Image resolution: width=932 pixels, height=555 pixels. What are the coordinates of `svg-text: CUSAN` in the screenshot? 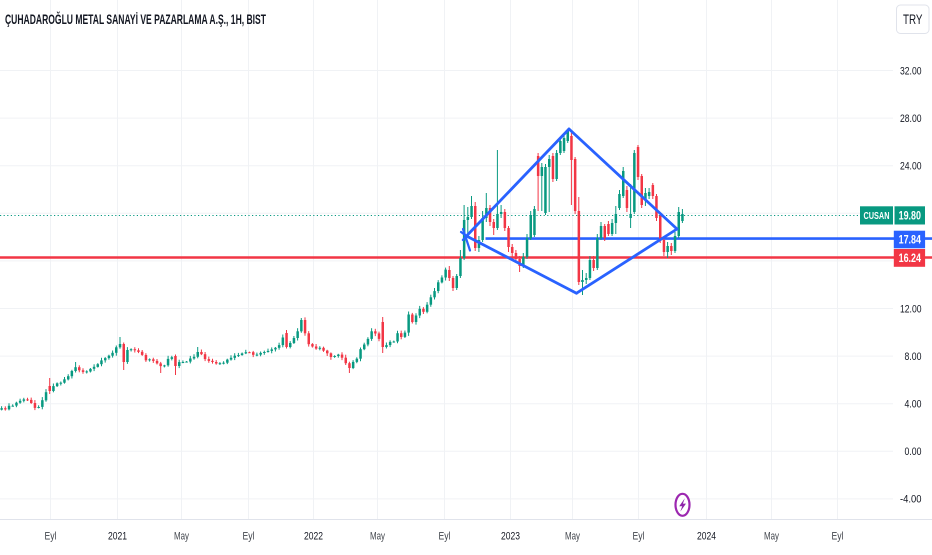 It's located at (877, 216).